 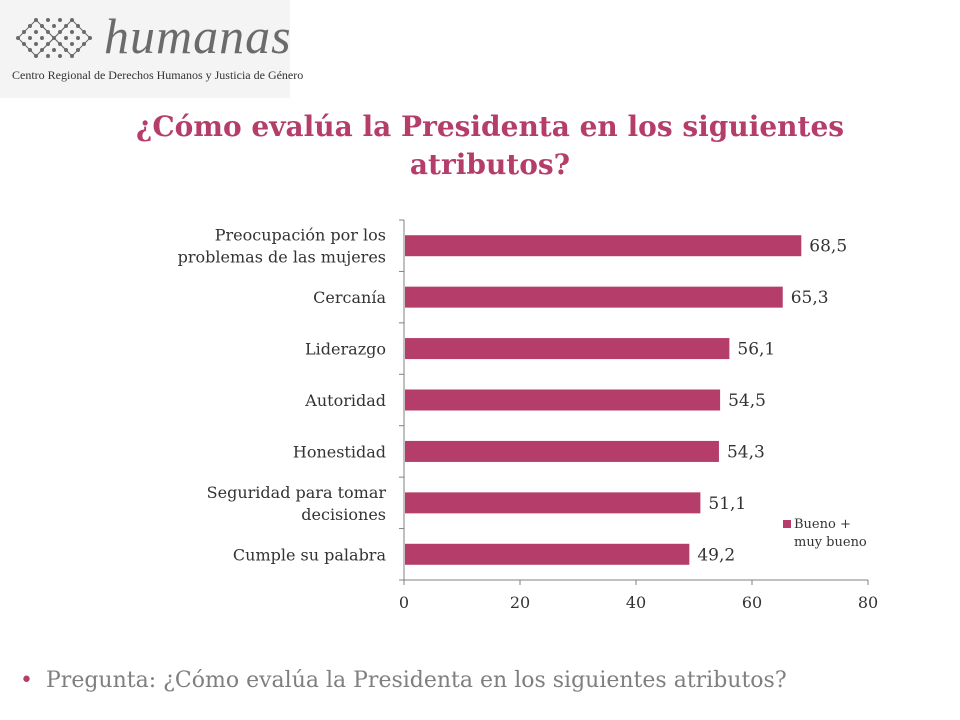 What do you see at coordinates (746, 452) in the screenshot?
I see `data-label: 54,3` at bounding box center [746, 452].